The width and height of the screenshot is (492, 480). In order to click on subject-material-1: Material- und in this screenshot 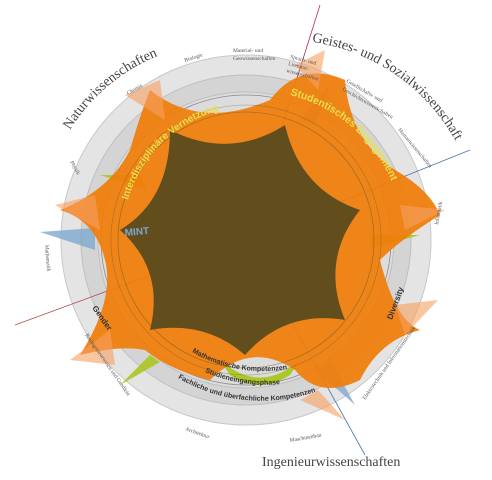, I will do `click(248, 51)`.